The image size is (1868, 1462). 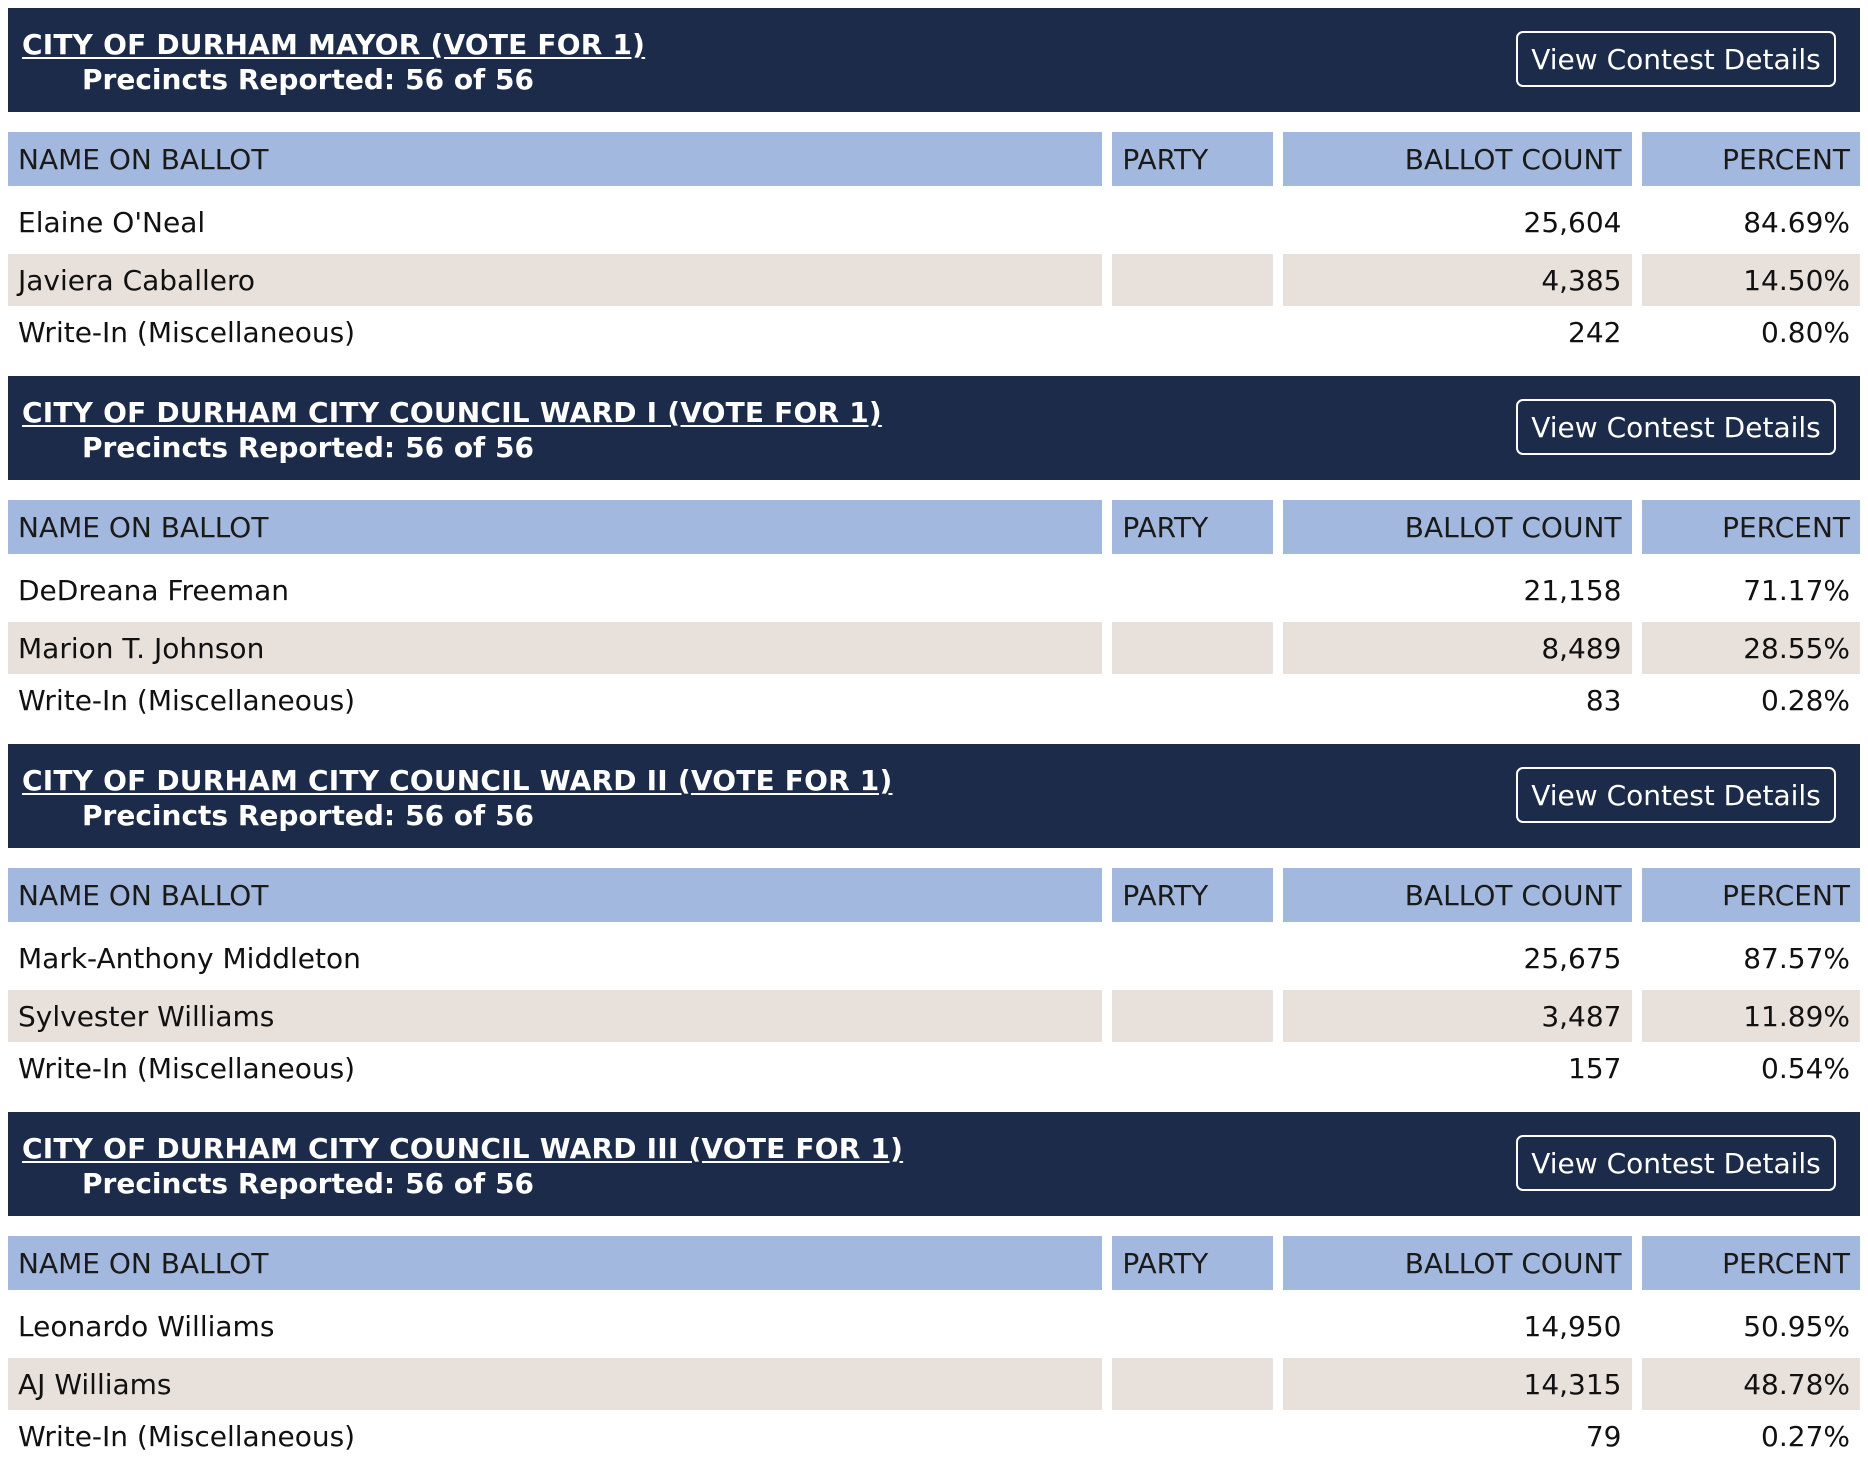 What do you see at coordinates (1595, 1068) in the screenshot?
I see `candidate-ballot-count: 157` at bounding box center [1595, 1068].